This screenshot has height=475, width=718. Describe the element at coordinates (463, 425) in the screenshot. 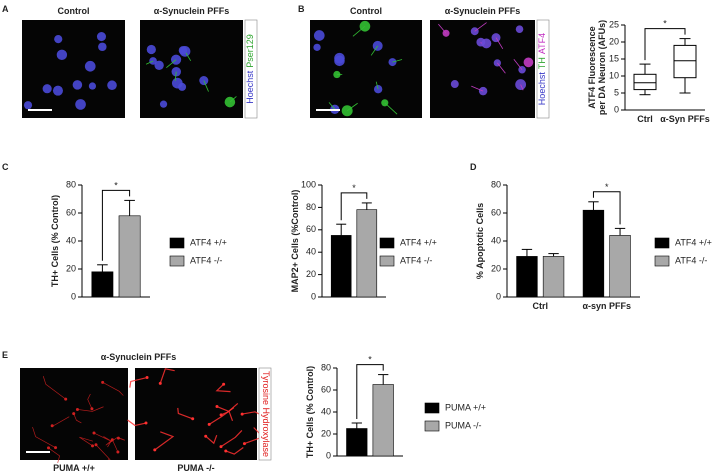

I see `legend-label: PUMA -/-` at that location.